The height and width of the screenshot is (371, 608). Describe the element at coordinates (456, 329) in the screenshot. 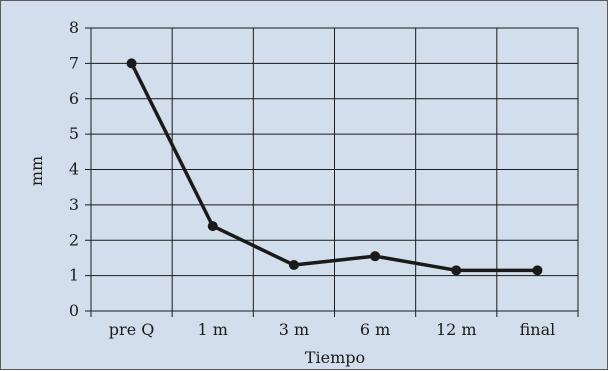

I see `x-tick-label: 12 m` at that location.